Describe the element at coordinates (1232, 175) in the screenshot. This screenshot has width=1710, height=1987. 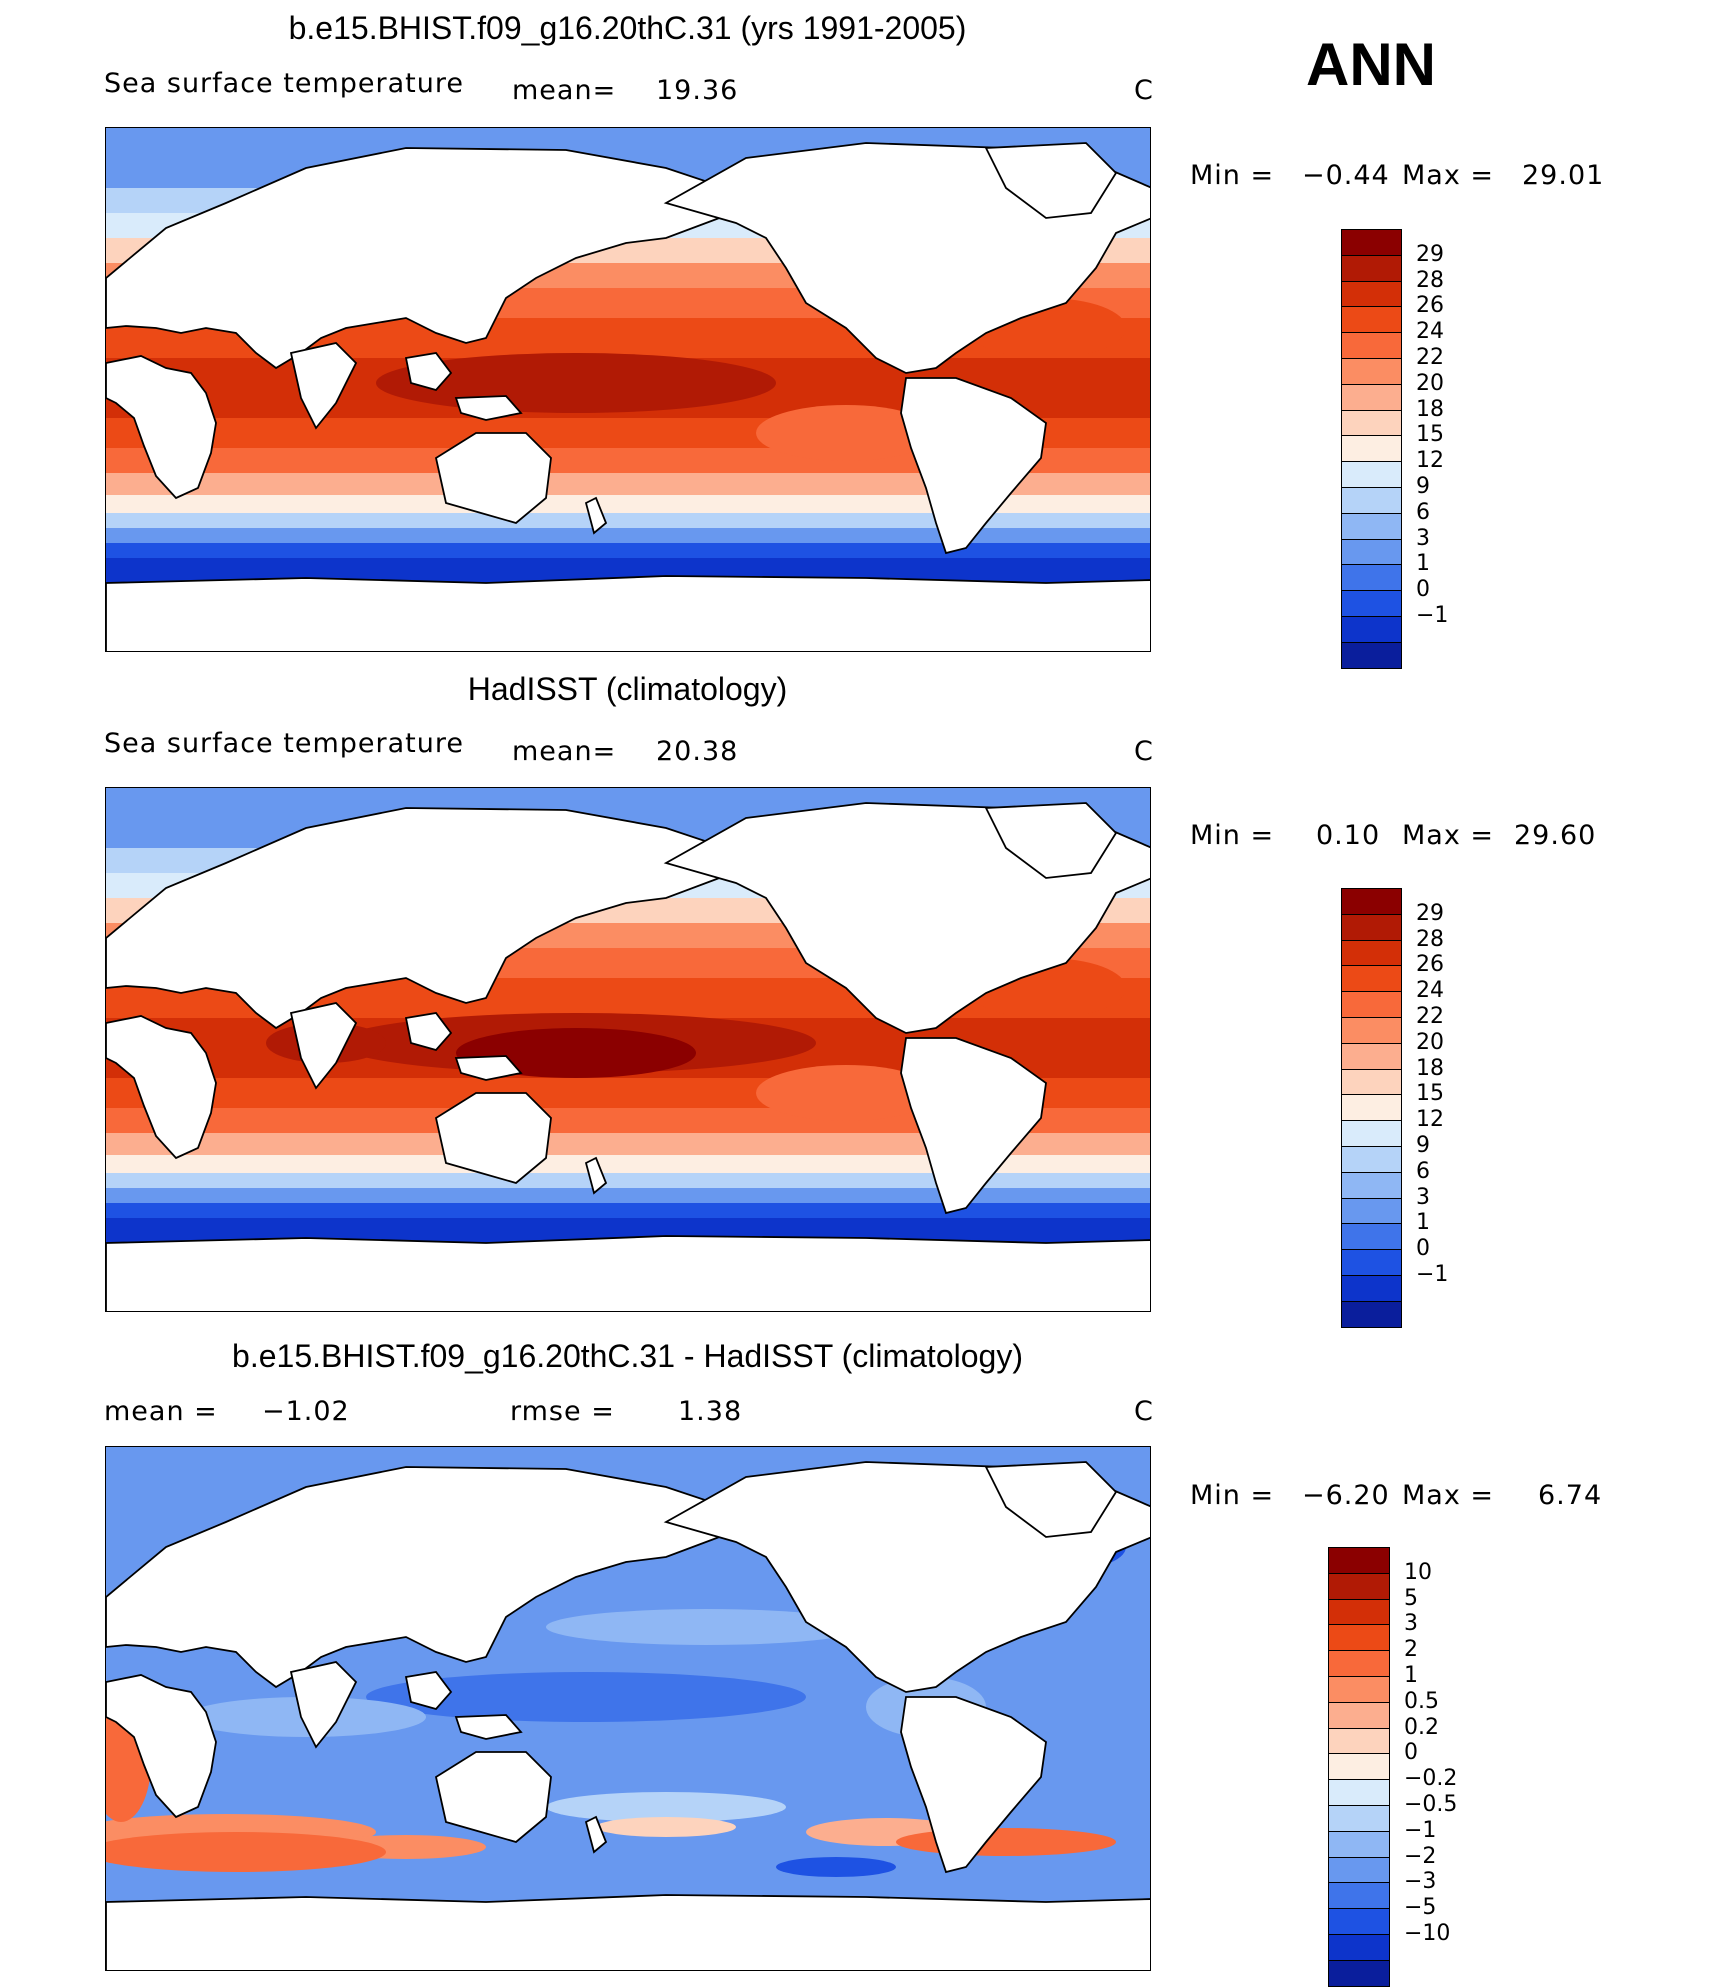
I see `panel-0-min-label: Min =` at that location.